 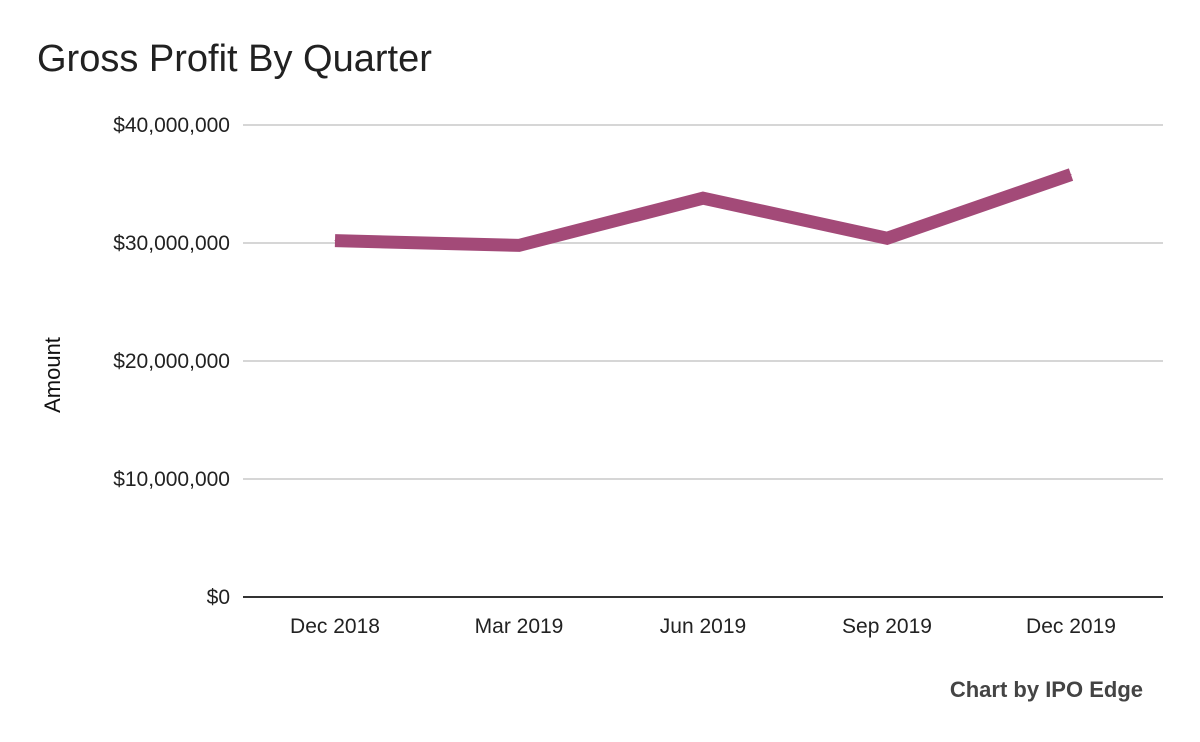 I want to click on y-axis-title: Amount, so click(x=52, y=375).